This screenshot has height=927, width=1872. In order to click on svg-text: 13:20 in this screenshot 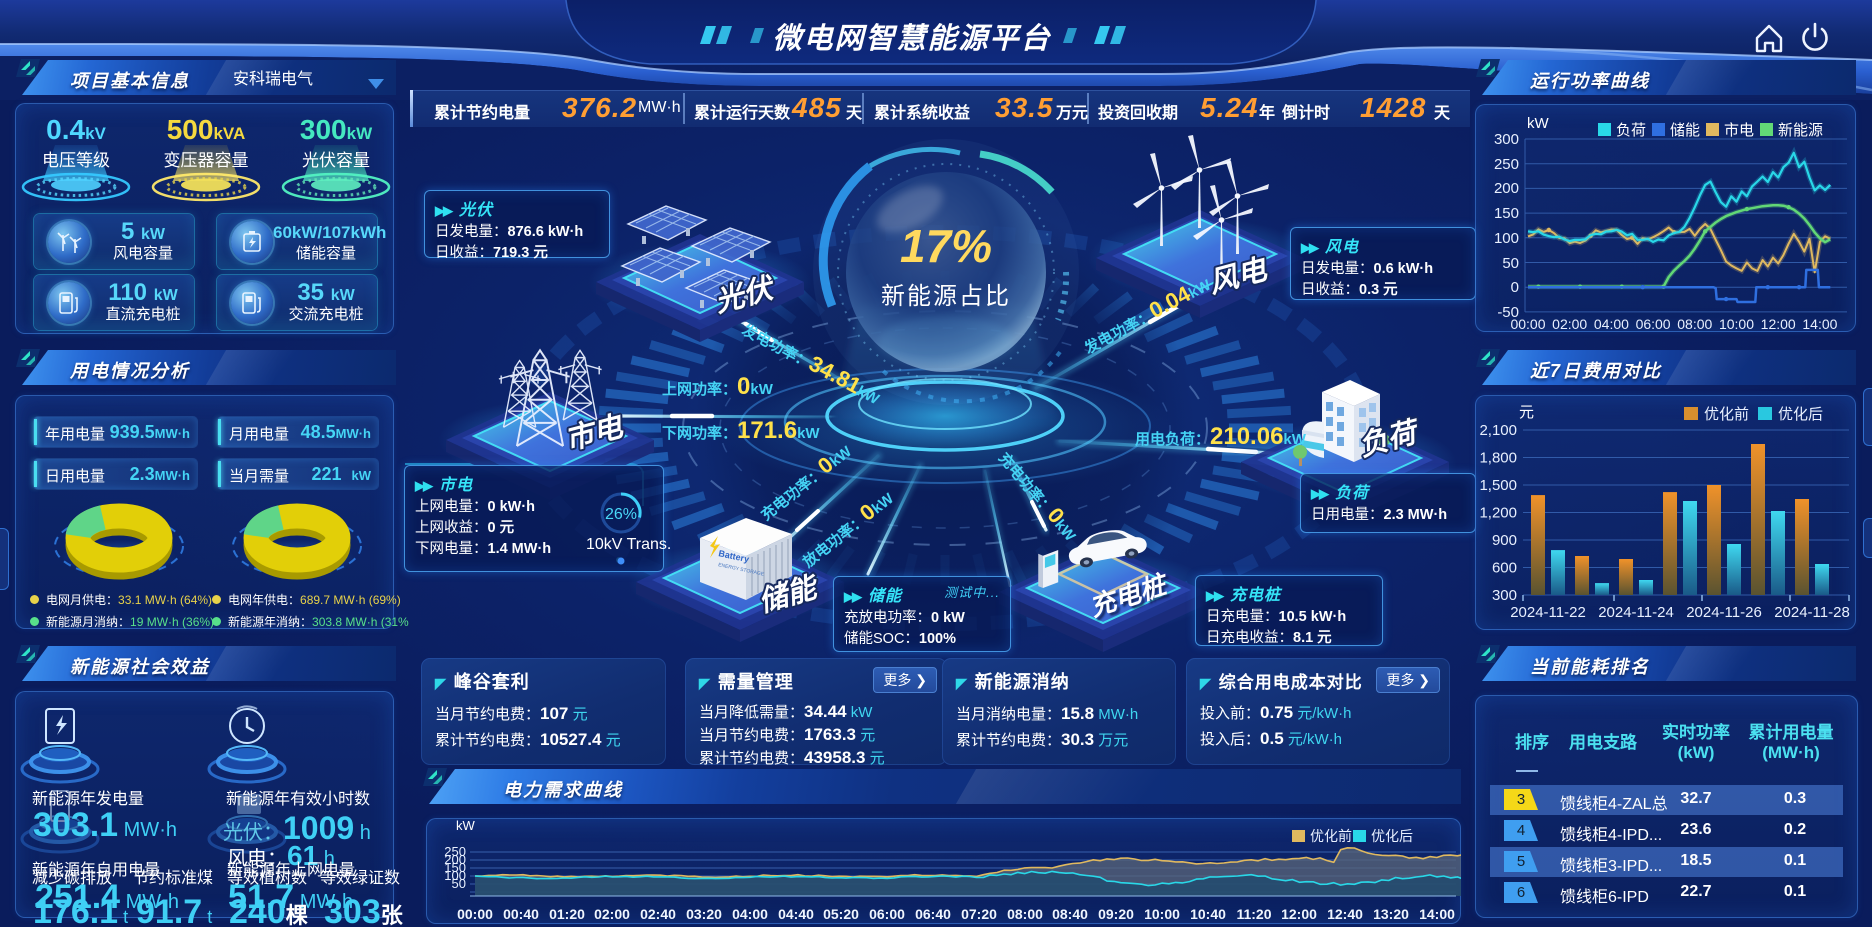, I will do `click(1391, 914)`.